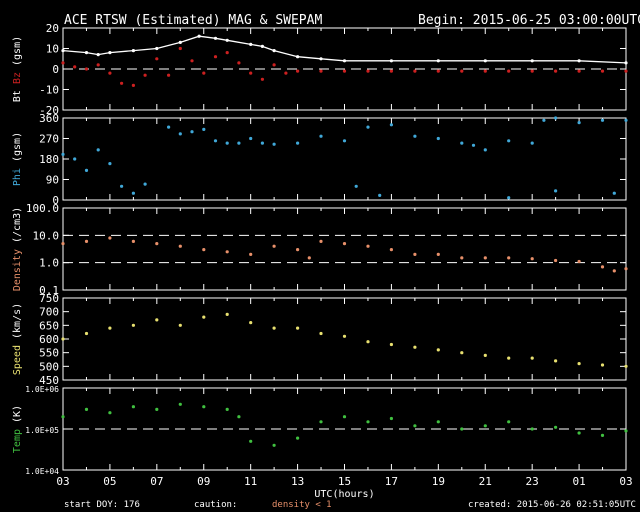  I want to click on caution-label: caution:, so click(216, 505).